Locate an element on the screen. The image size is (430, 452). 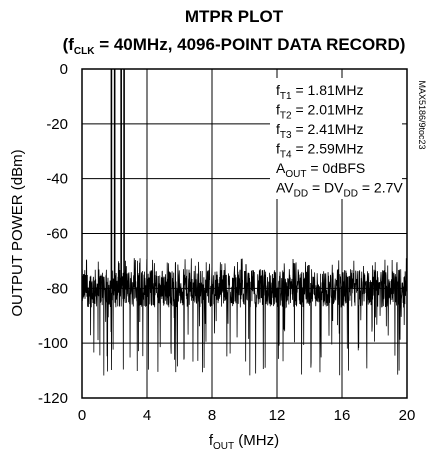
y-tick-label: -60 is located at coordinates (57, 234).